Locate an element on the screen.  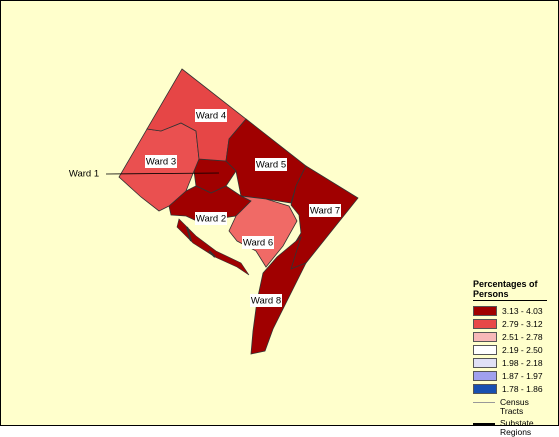
ward-name: Ward 8 is located at coordinates (266, 301).